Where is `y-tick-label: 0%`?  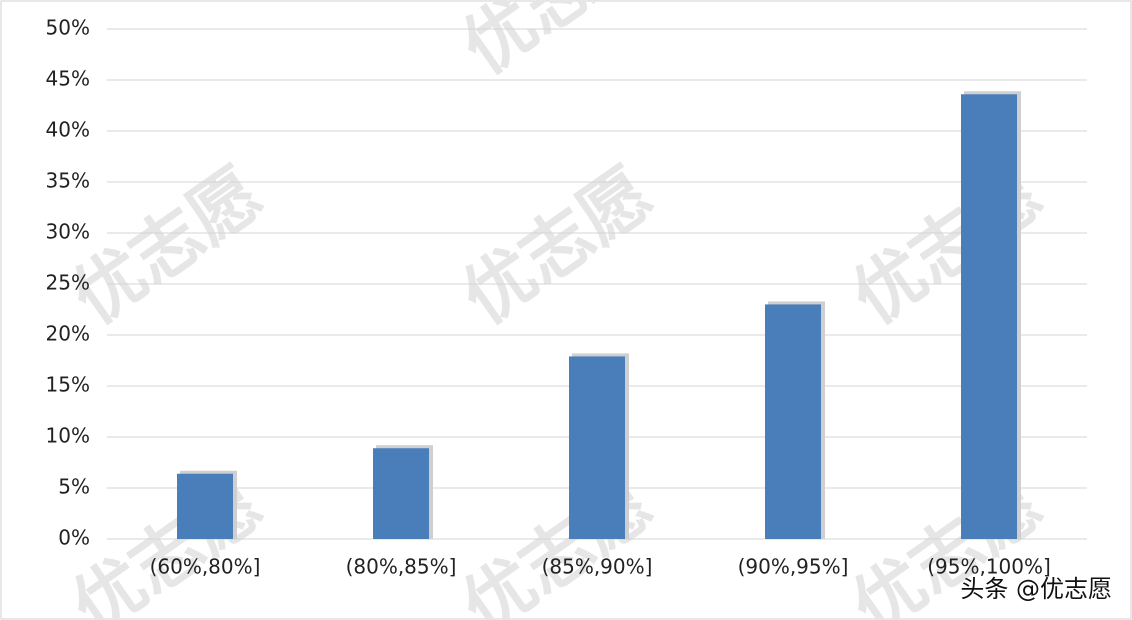 y-tick-label: 0% is located at coordinates (74, 538).